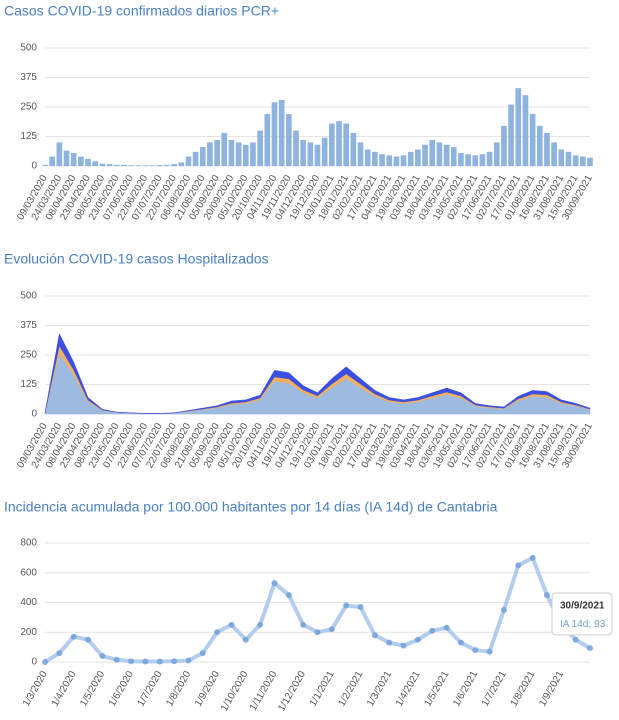 The image size is (619, 720). What do you see at coordinates (92, 689) in the screenshot?
I see `x-tick-label: 1/5/2020` at bounding box center [92, 689].